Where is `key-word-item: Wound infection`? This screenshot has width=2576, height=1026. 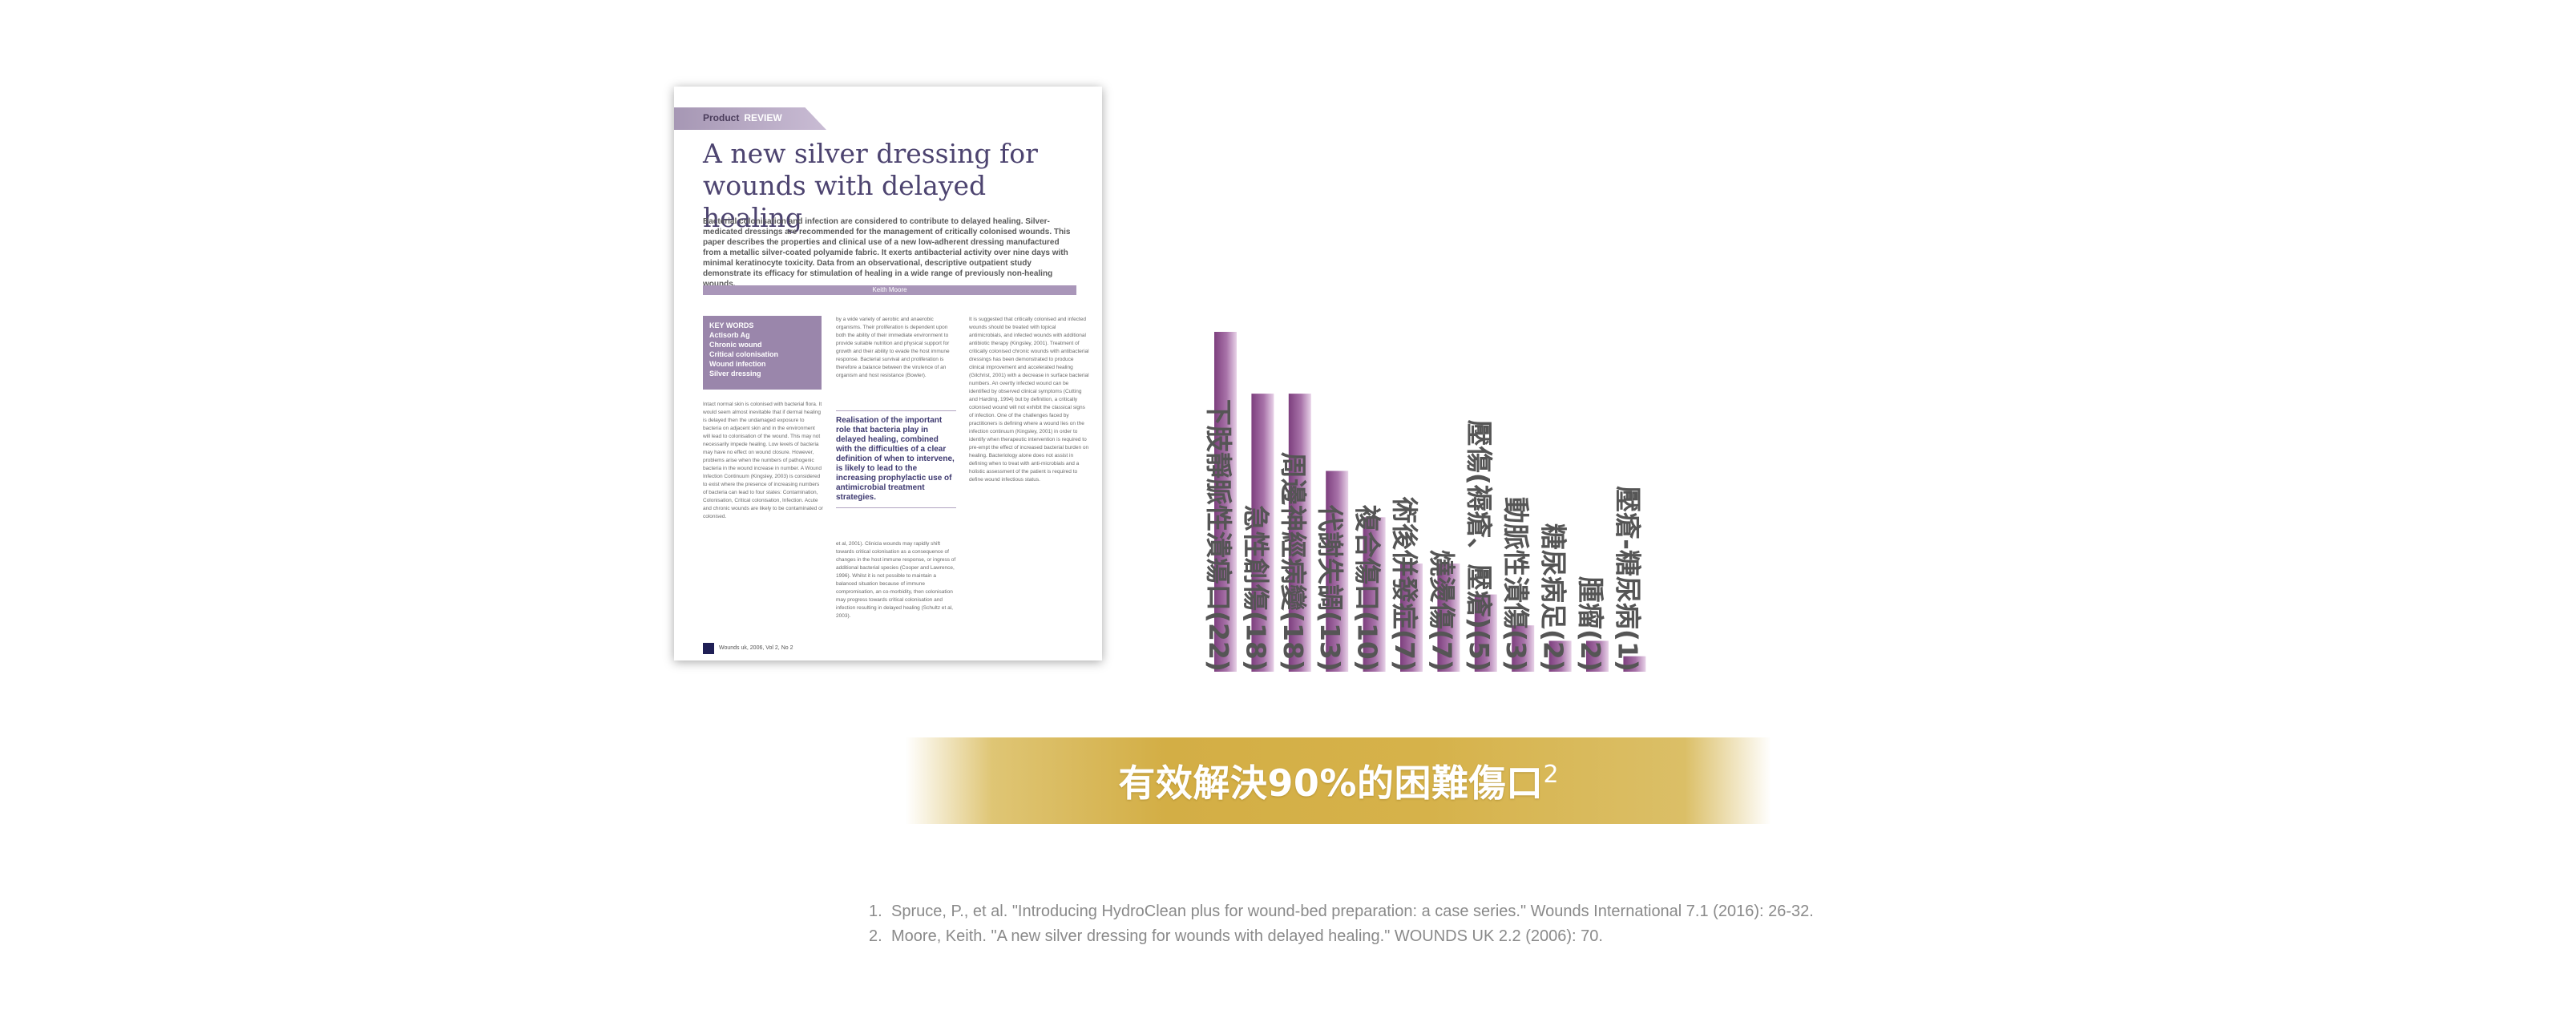
key-word-item: Wound infection is located at coordinates (737, 364).